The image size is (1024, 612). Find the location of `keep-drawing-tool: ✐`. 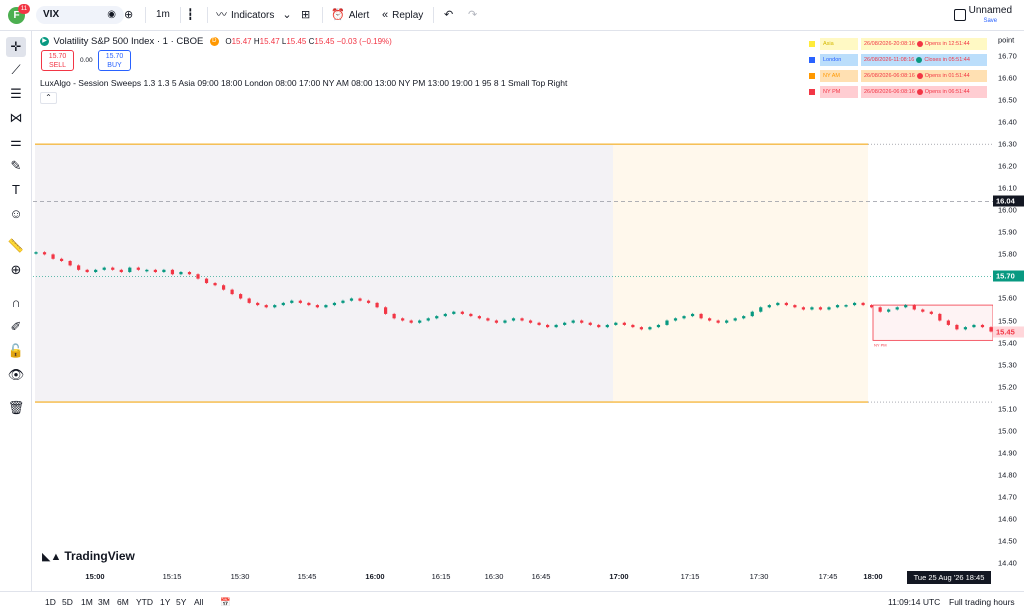

keep-drawing-tool: ✐ is located at coordinates (16, 327).